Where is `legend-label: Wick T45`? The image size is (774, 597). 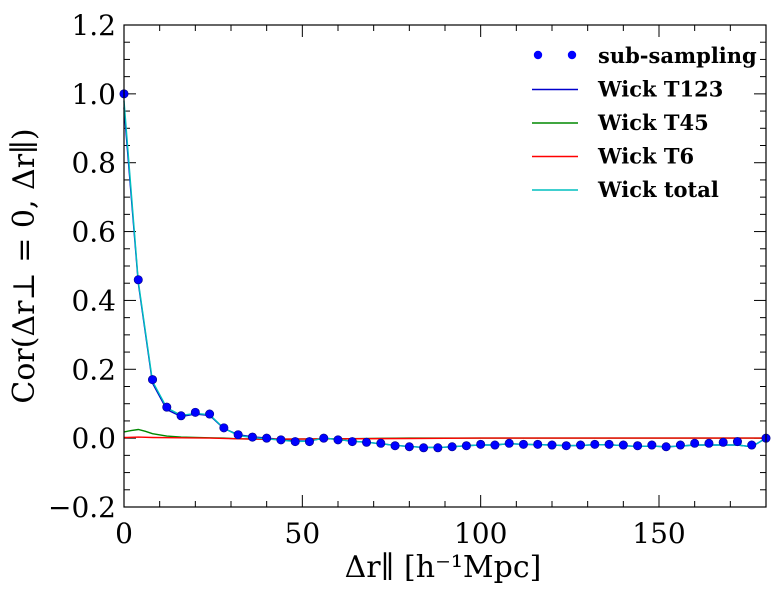
legend-label: Wick T45 is located at coordinates (653, 122).